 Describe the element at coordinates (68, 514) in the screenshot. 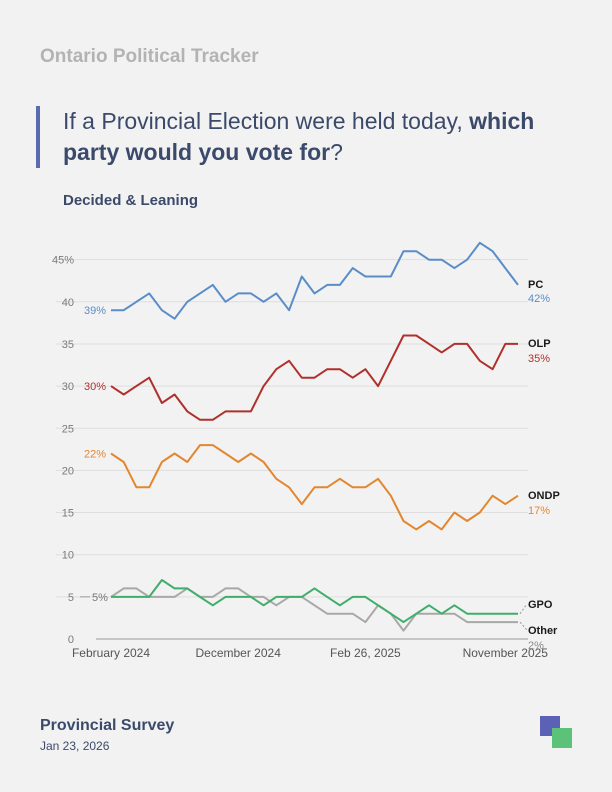

I see `y-tick-label: 15` at that location.